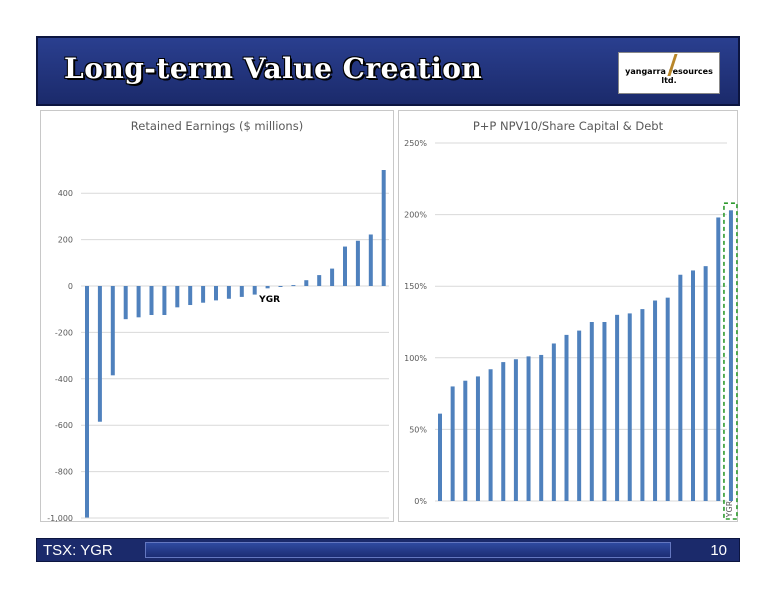 This screenshot has width=776, height=600. Describe the element at coordinates (269, 300) in the screenshot. I see `ygr-annotation: YGR` at that location.